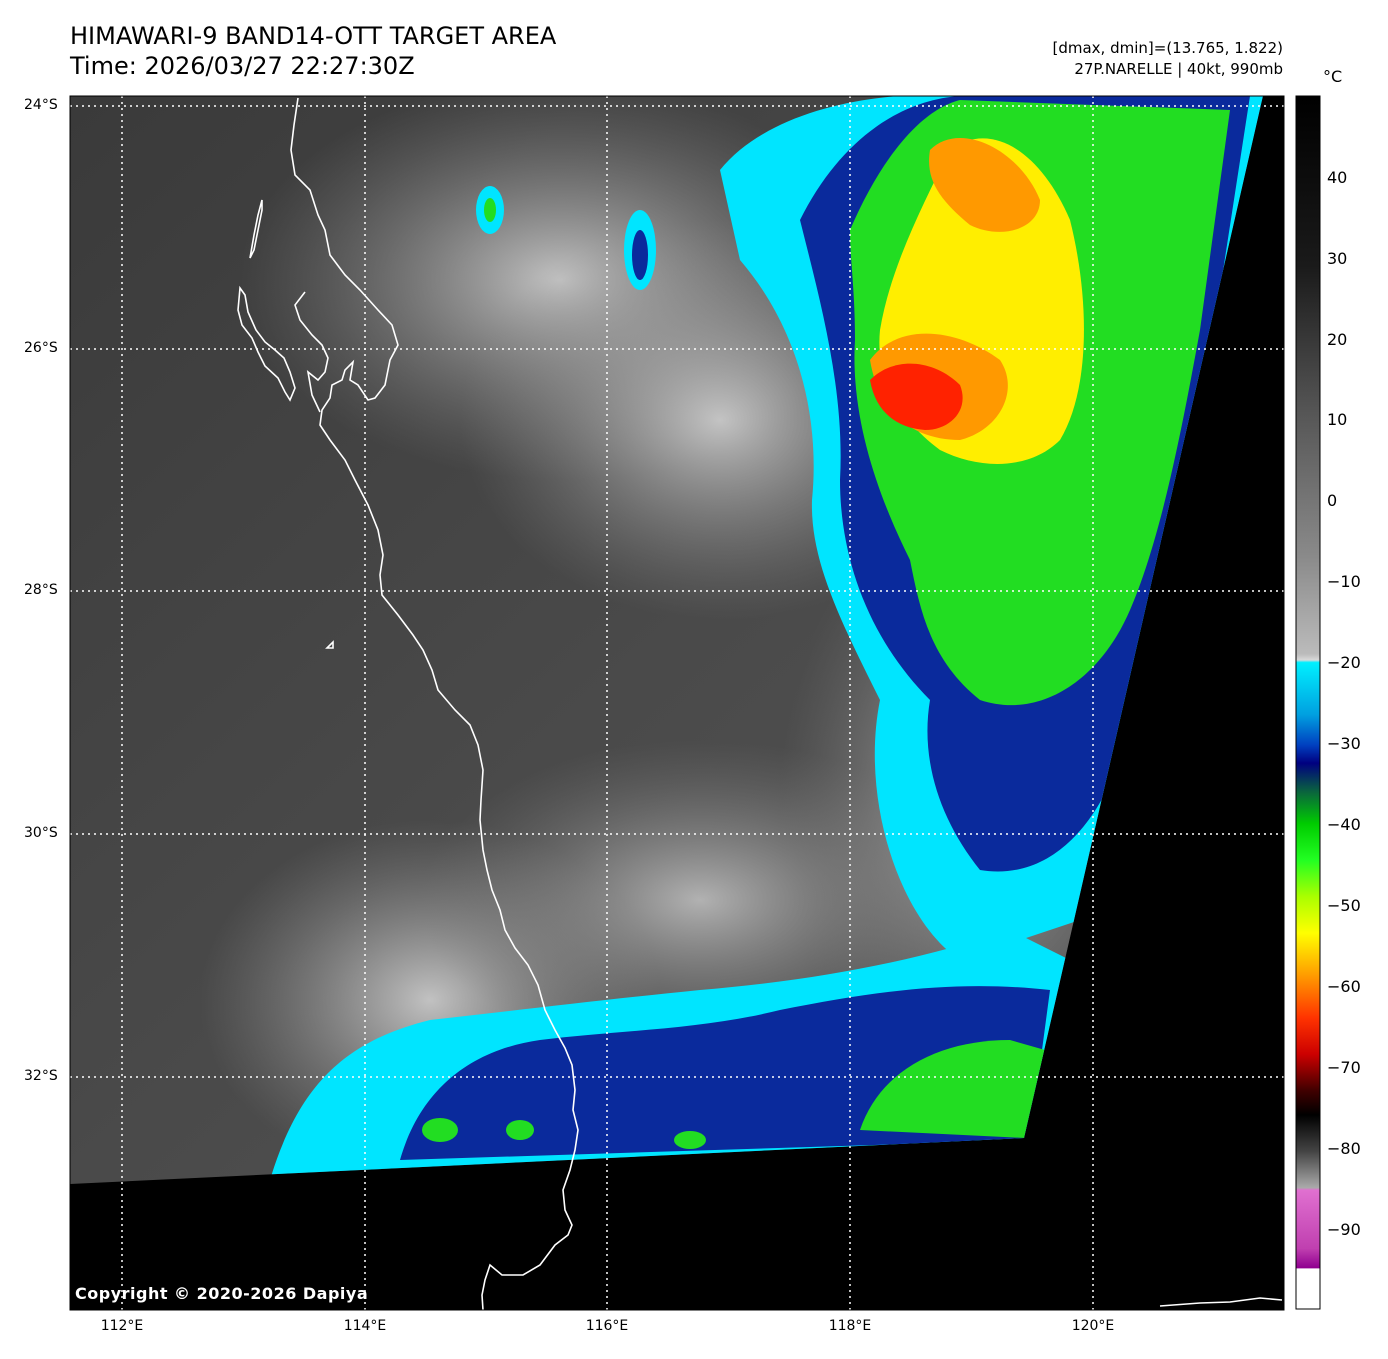  What do you see at coordinates (365, 1326) in the screenshot?
I see `lon-label-114e: 114°E` at bounding box center [365, 1326].